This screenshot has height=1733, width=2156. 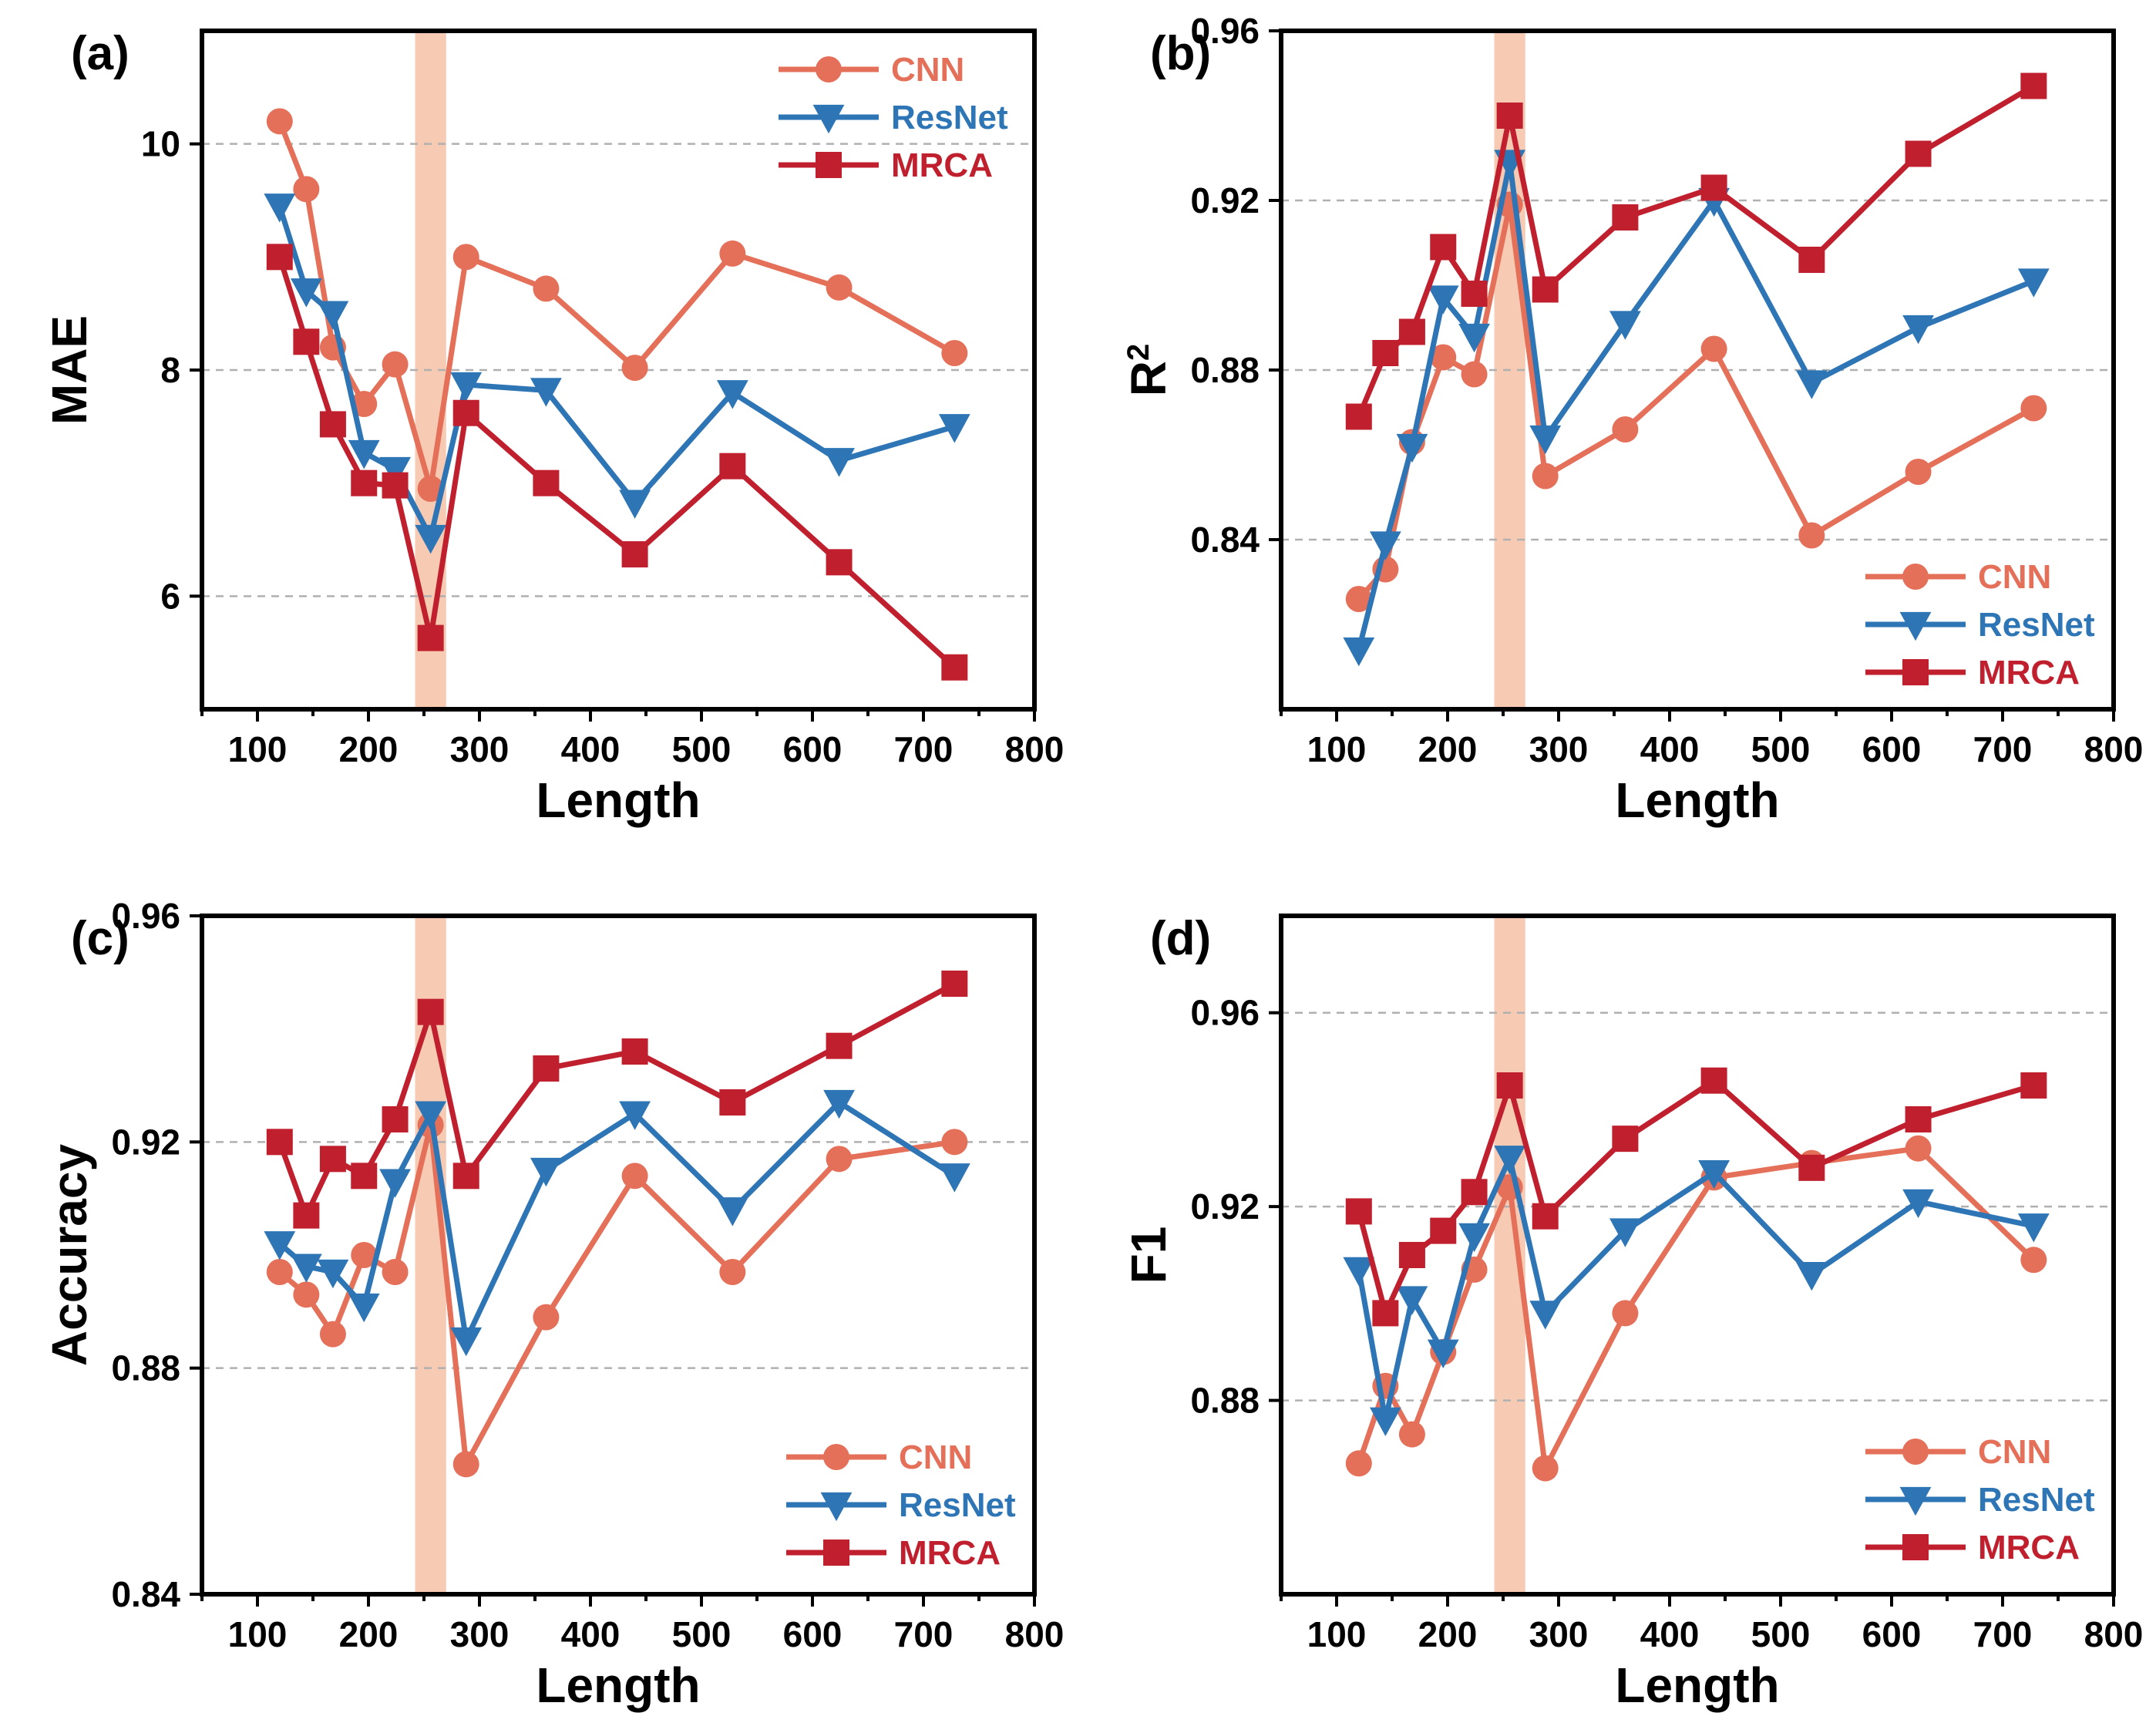 I want to click on legend: CNN ResNet MRCA, so click(x=894, y=117).